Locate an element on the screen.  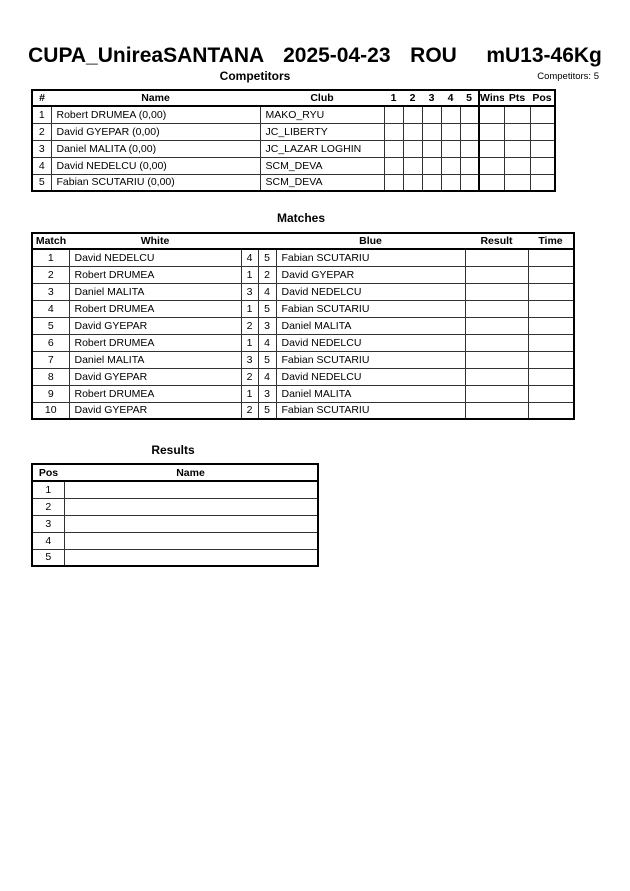
white-number: 4 is located at coordinates (249, 257).